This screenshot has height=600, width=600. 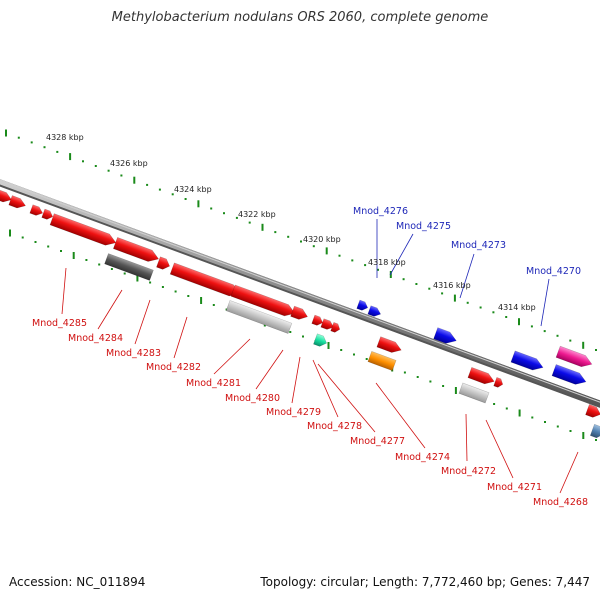 I want to click on forward-gene-labels: Mnod_4276 Mnod_4275 Mnod_4273 Mnod_4270, so click(x=467, y=241).